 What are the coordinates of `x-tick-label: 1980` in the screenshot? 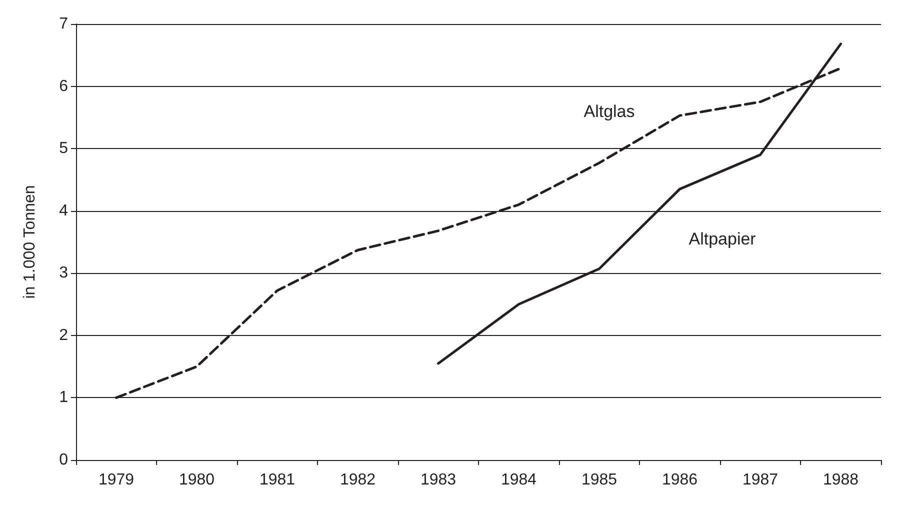 It's located at (196, 480).